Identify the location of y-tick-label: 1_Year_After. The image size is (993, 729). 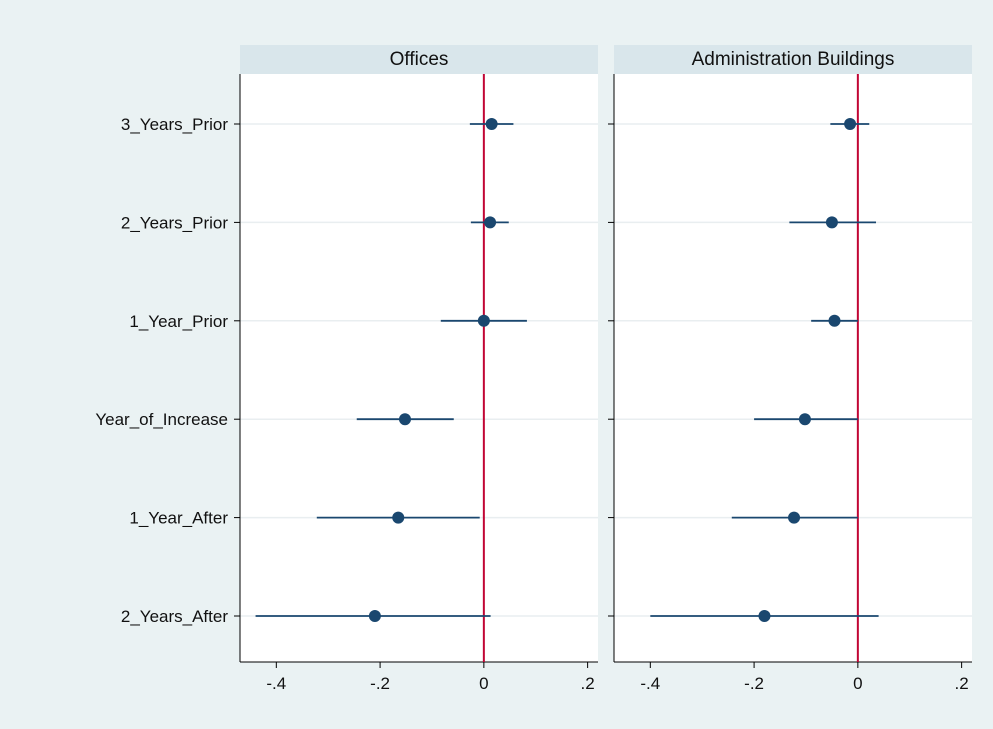
(178, 518).